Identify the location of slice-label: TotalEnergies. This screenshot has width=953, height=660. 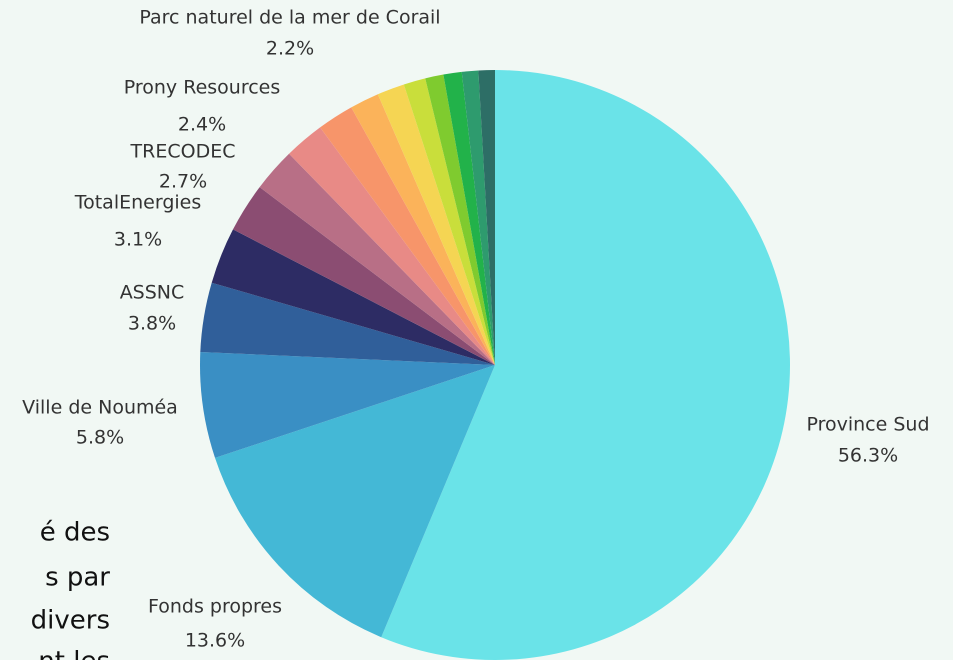
(138, 203).